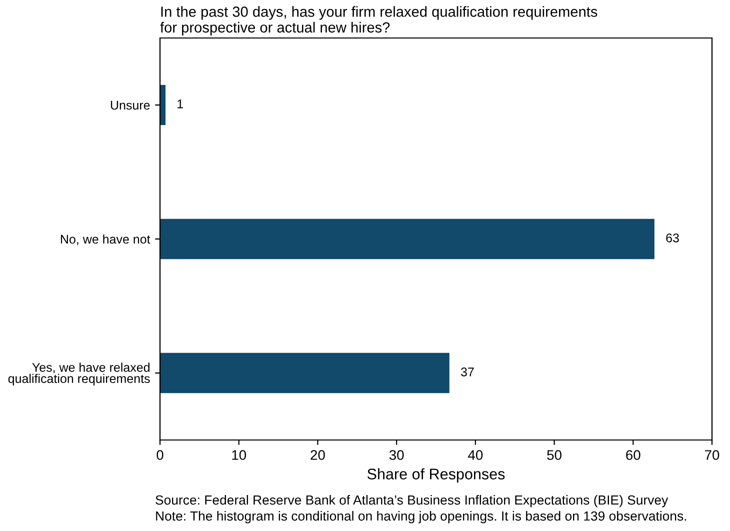 The height and width of the screenshot is (531, 730). Describe the element at coordinates (105, 240) in the screenshot. I see `y-tick-label: No, we have not` at that location.